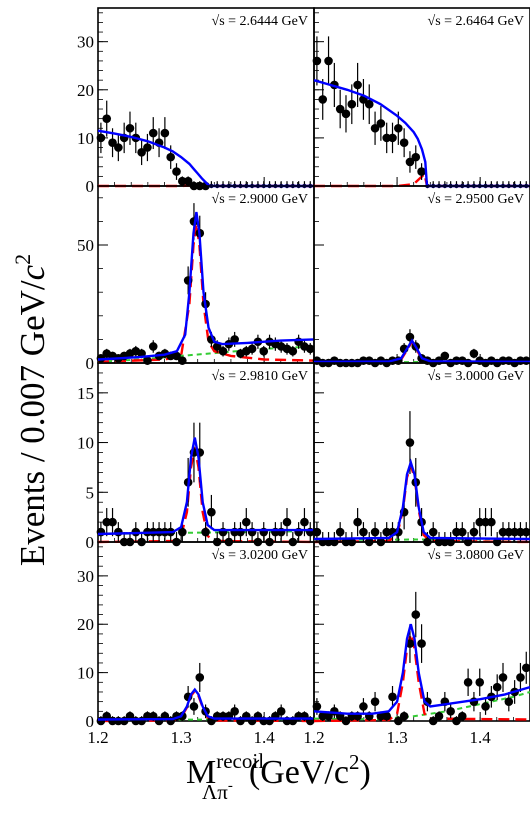 The image size is (530, 821). Describe the element at coordinates (90, 492) in the screenshot. I see `y-tick-label: 5` at that location.